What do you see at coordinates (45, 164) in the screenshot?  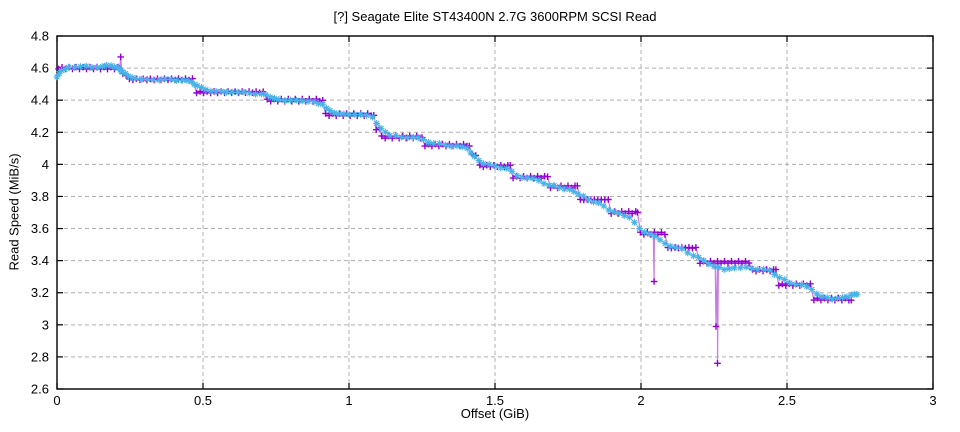 I see `y-tick-label: 4` at bounding box center [45, 164].